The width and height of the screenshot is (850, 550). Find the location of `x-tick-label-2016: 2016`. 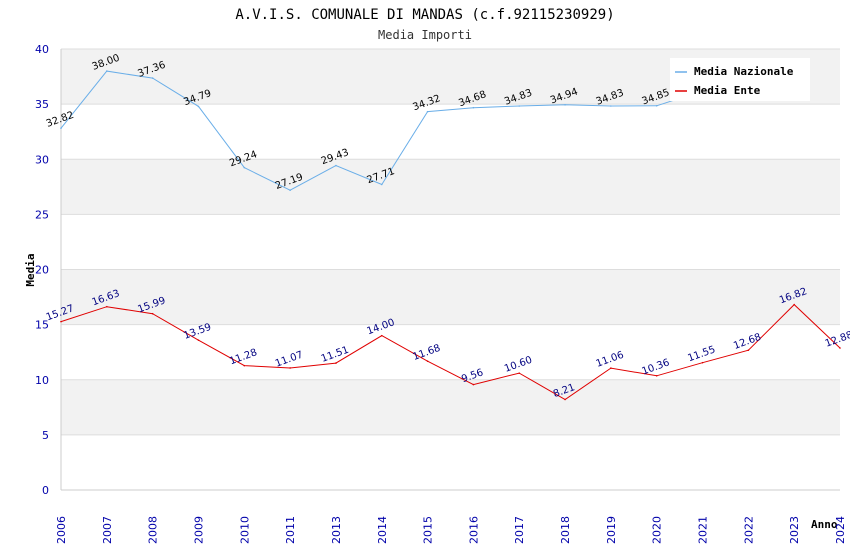

x-tick-label-2016: 2016 is located at coordinates (473, 530).